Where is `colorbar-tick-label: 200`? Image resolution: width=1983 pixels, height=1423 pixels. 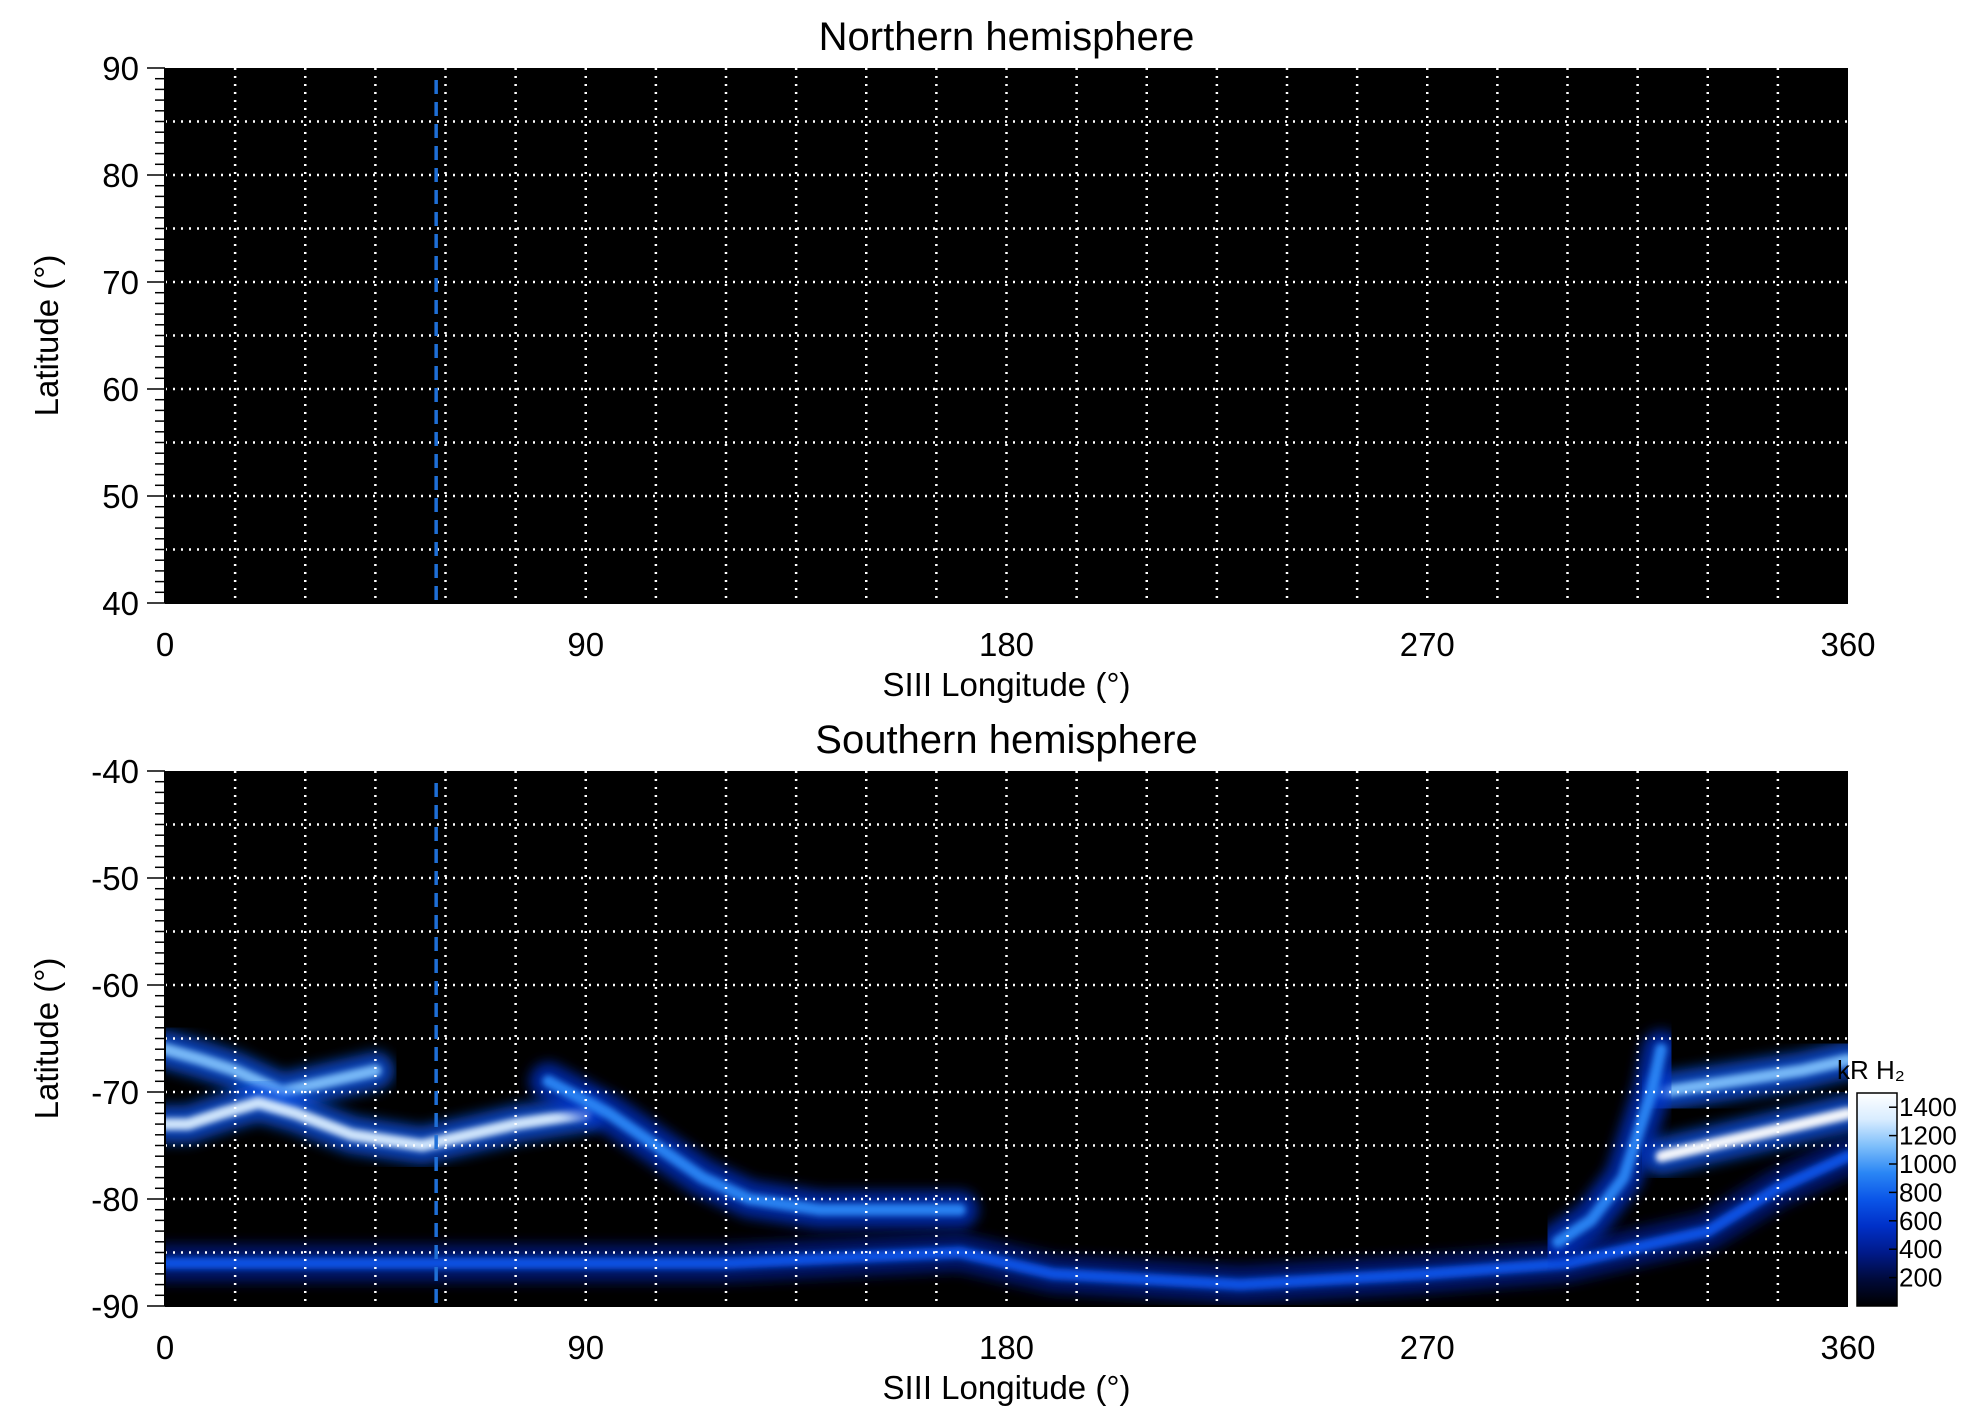
colorbar-tick-label: 200 is located at coordinates (1920, 1278).